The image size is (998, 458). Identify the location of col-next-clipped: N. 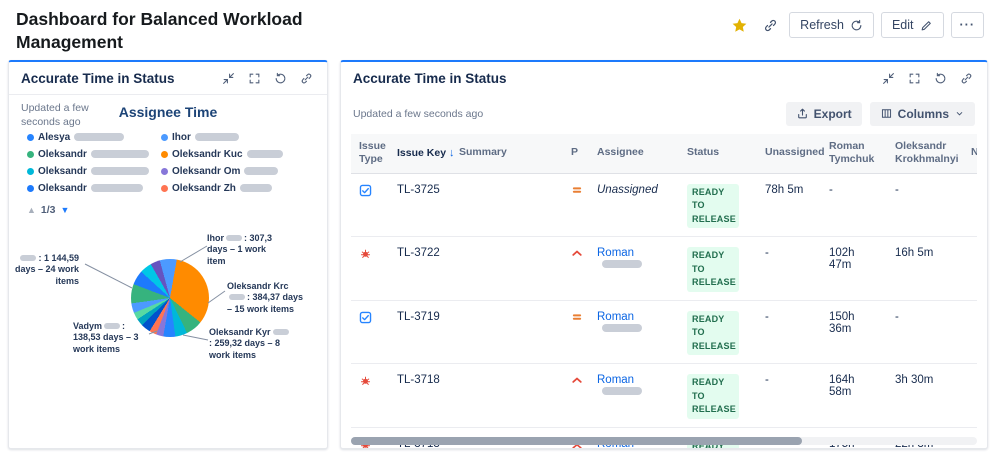
(970, 153).